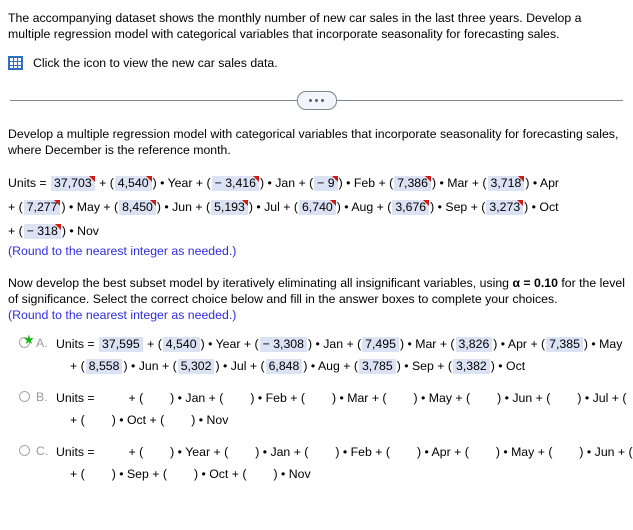 The width and height of the screenshot is (633, 530). What do you see at coordinates (549, 207) in the screenshot?
I see `term-var-oct: Oct` at bounding box center [549, 207].